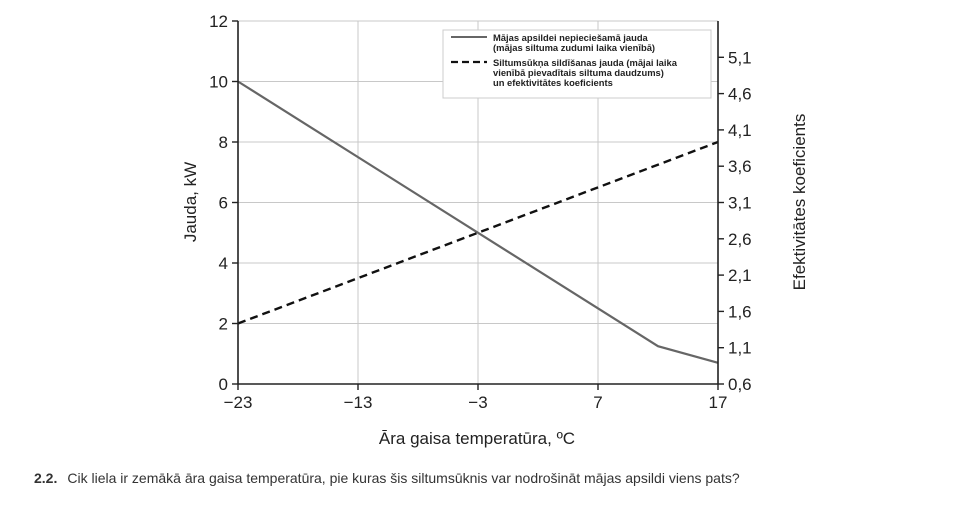 The width and height of the screenshot is (959, 505). Describe the element at coordinates (358, 402) in the screenshot. I see `x-tick-label: −13` at that location.